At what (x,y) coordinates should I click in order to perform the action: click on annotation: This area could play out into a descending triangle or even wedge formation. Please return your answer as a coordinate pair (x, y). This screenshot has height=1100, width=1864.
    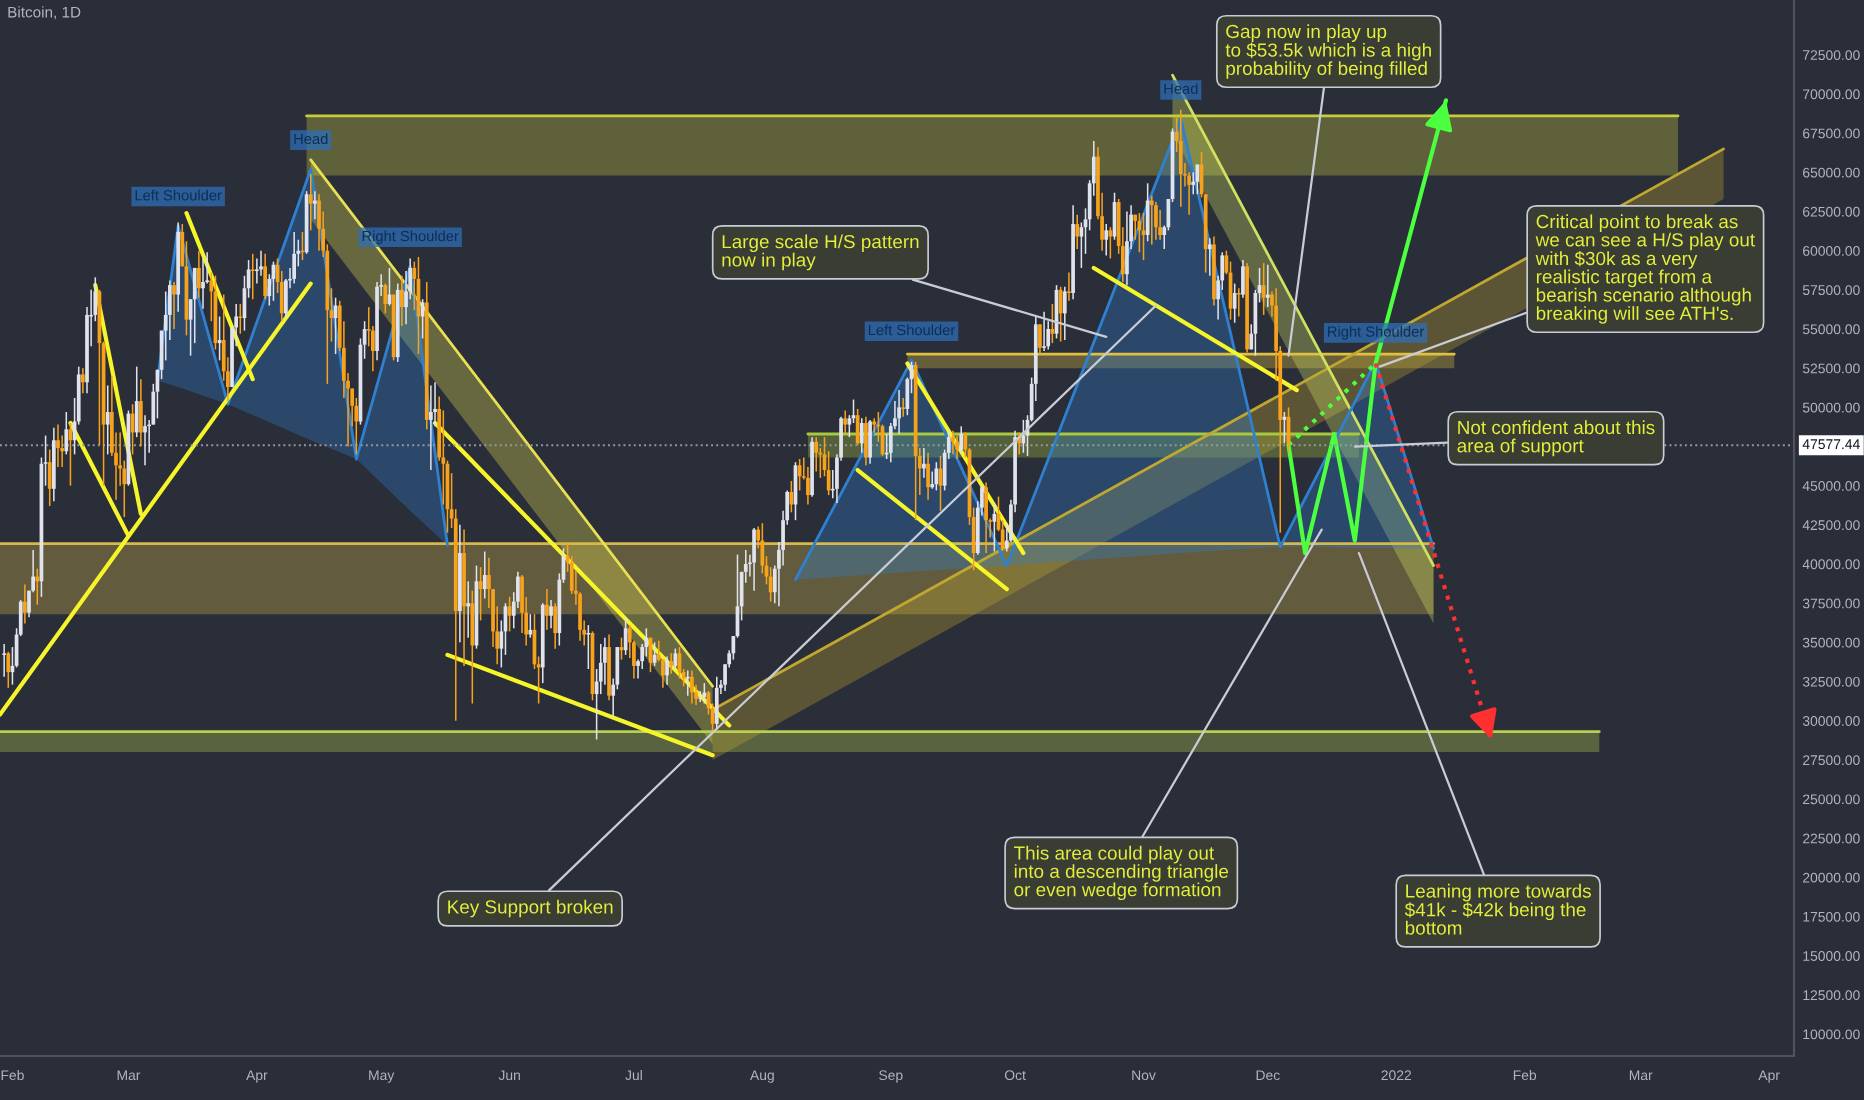
    Looking at the image, I should click on (1121, 873).